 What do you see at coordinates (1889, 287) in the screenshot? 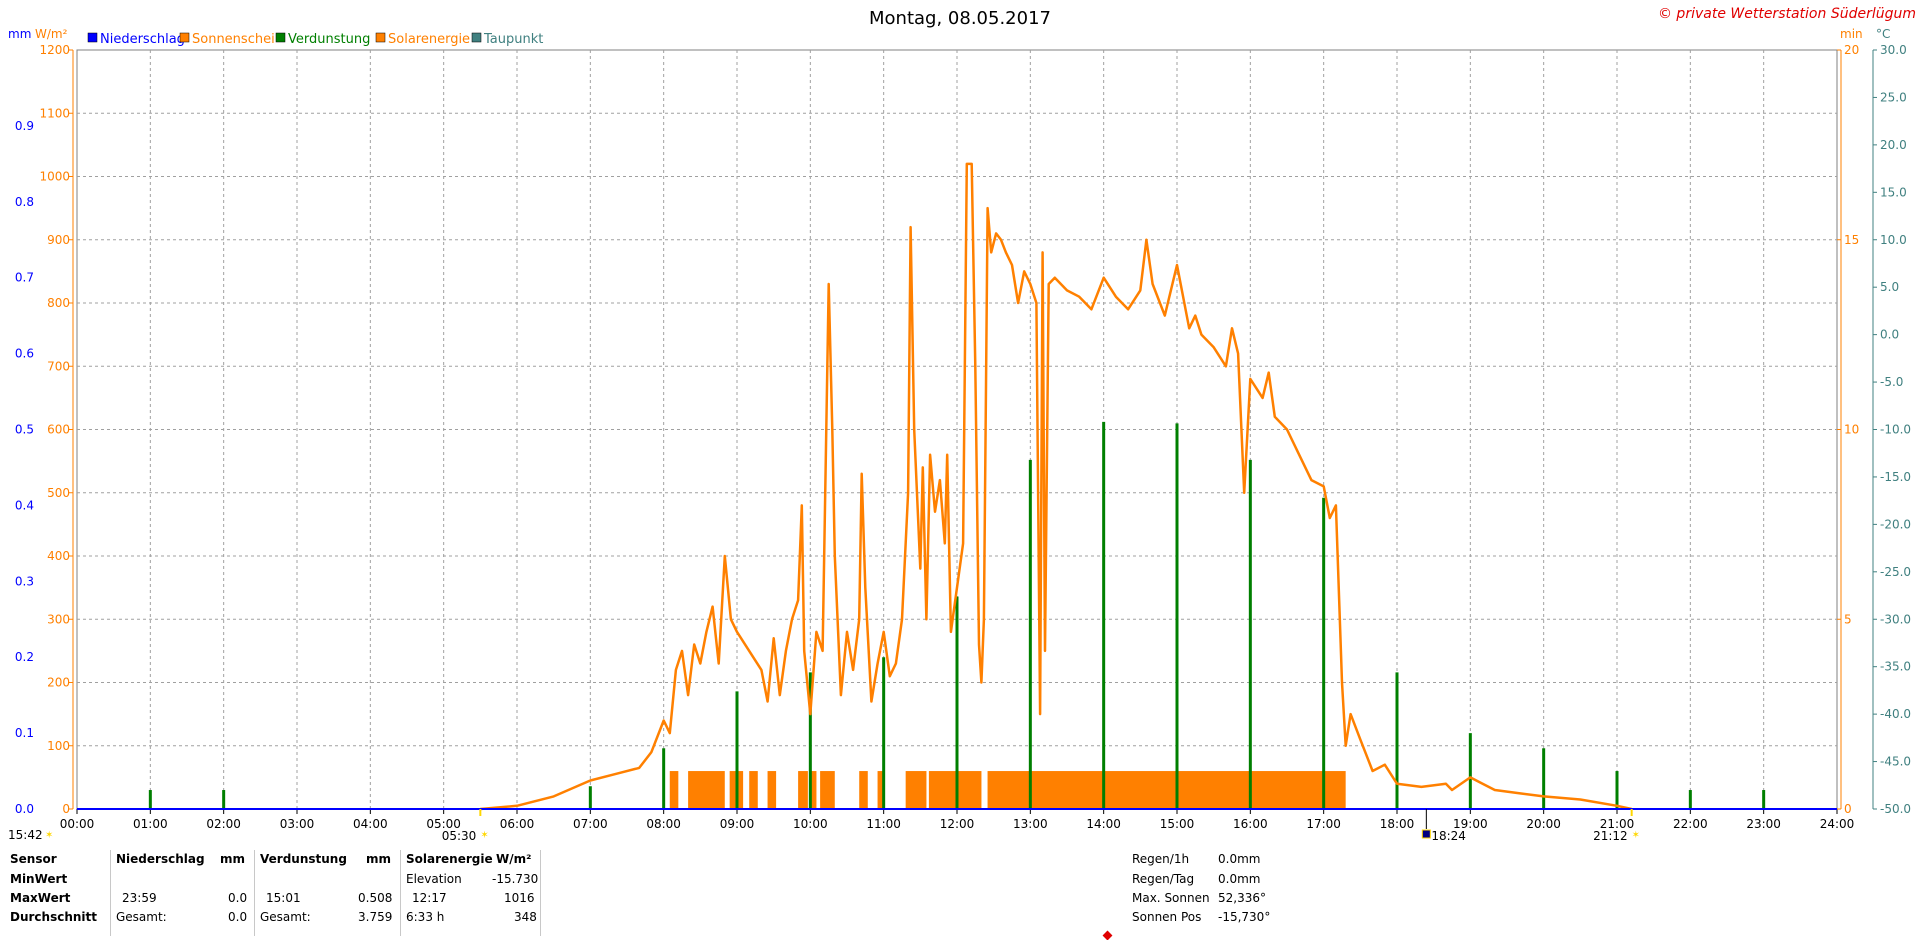
I see `y-tick-label-celsius: 5.0` at bounding box center [1889, 287].